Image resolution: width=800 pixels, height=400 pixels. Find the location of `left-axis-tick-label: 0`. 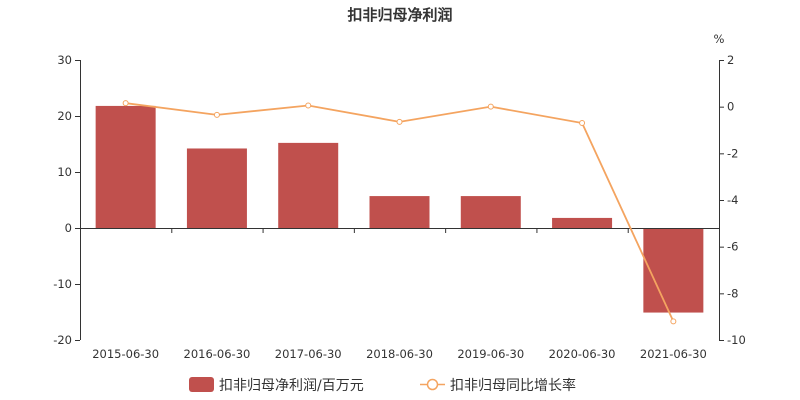

left-axis-tick-label: 0 is located at coordinates (68, 228).